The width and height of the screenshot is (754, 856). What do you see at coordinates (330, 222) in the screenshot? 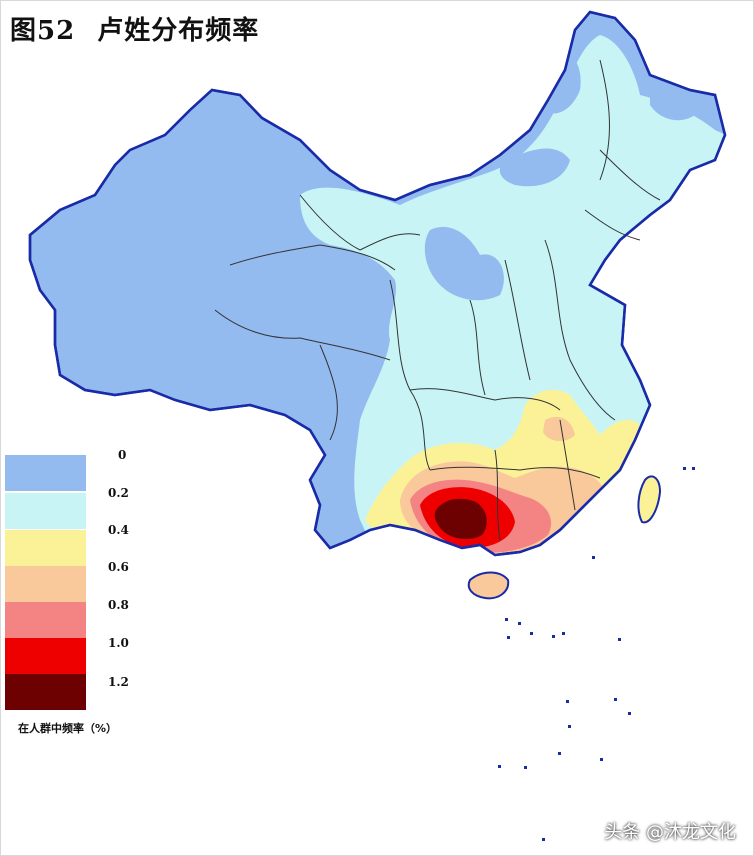
I see `boundary-gansu` at bounding box center [330, 222].